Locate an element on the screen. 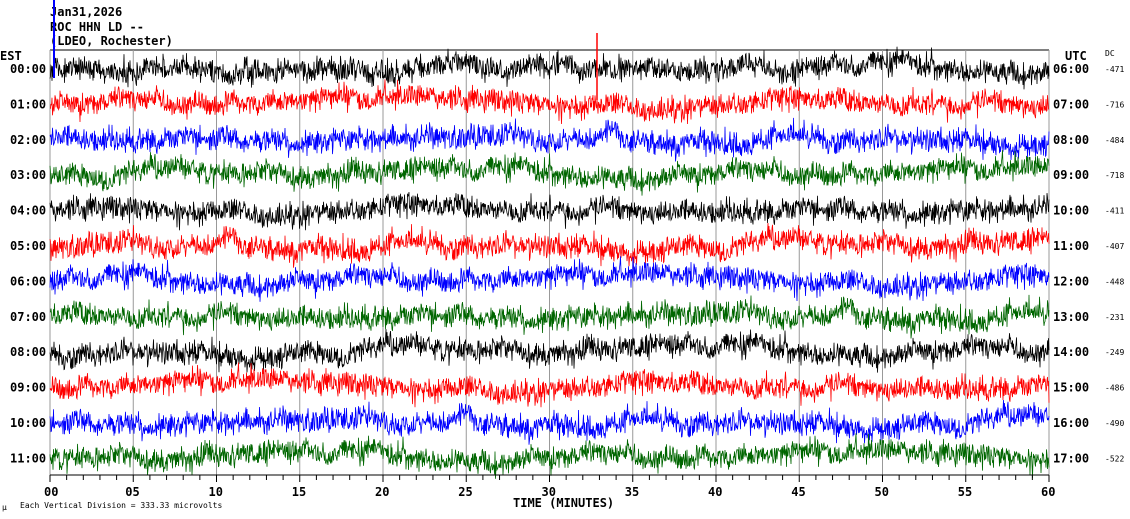  x-tick-label: 10 is located at coordinates (216, 492).